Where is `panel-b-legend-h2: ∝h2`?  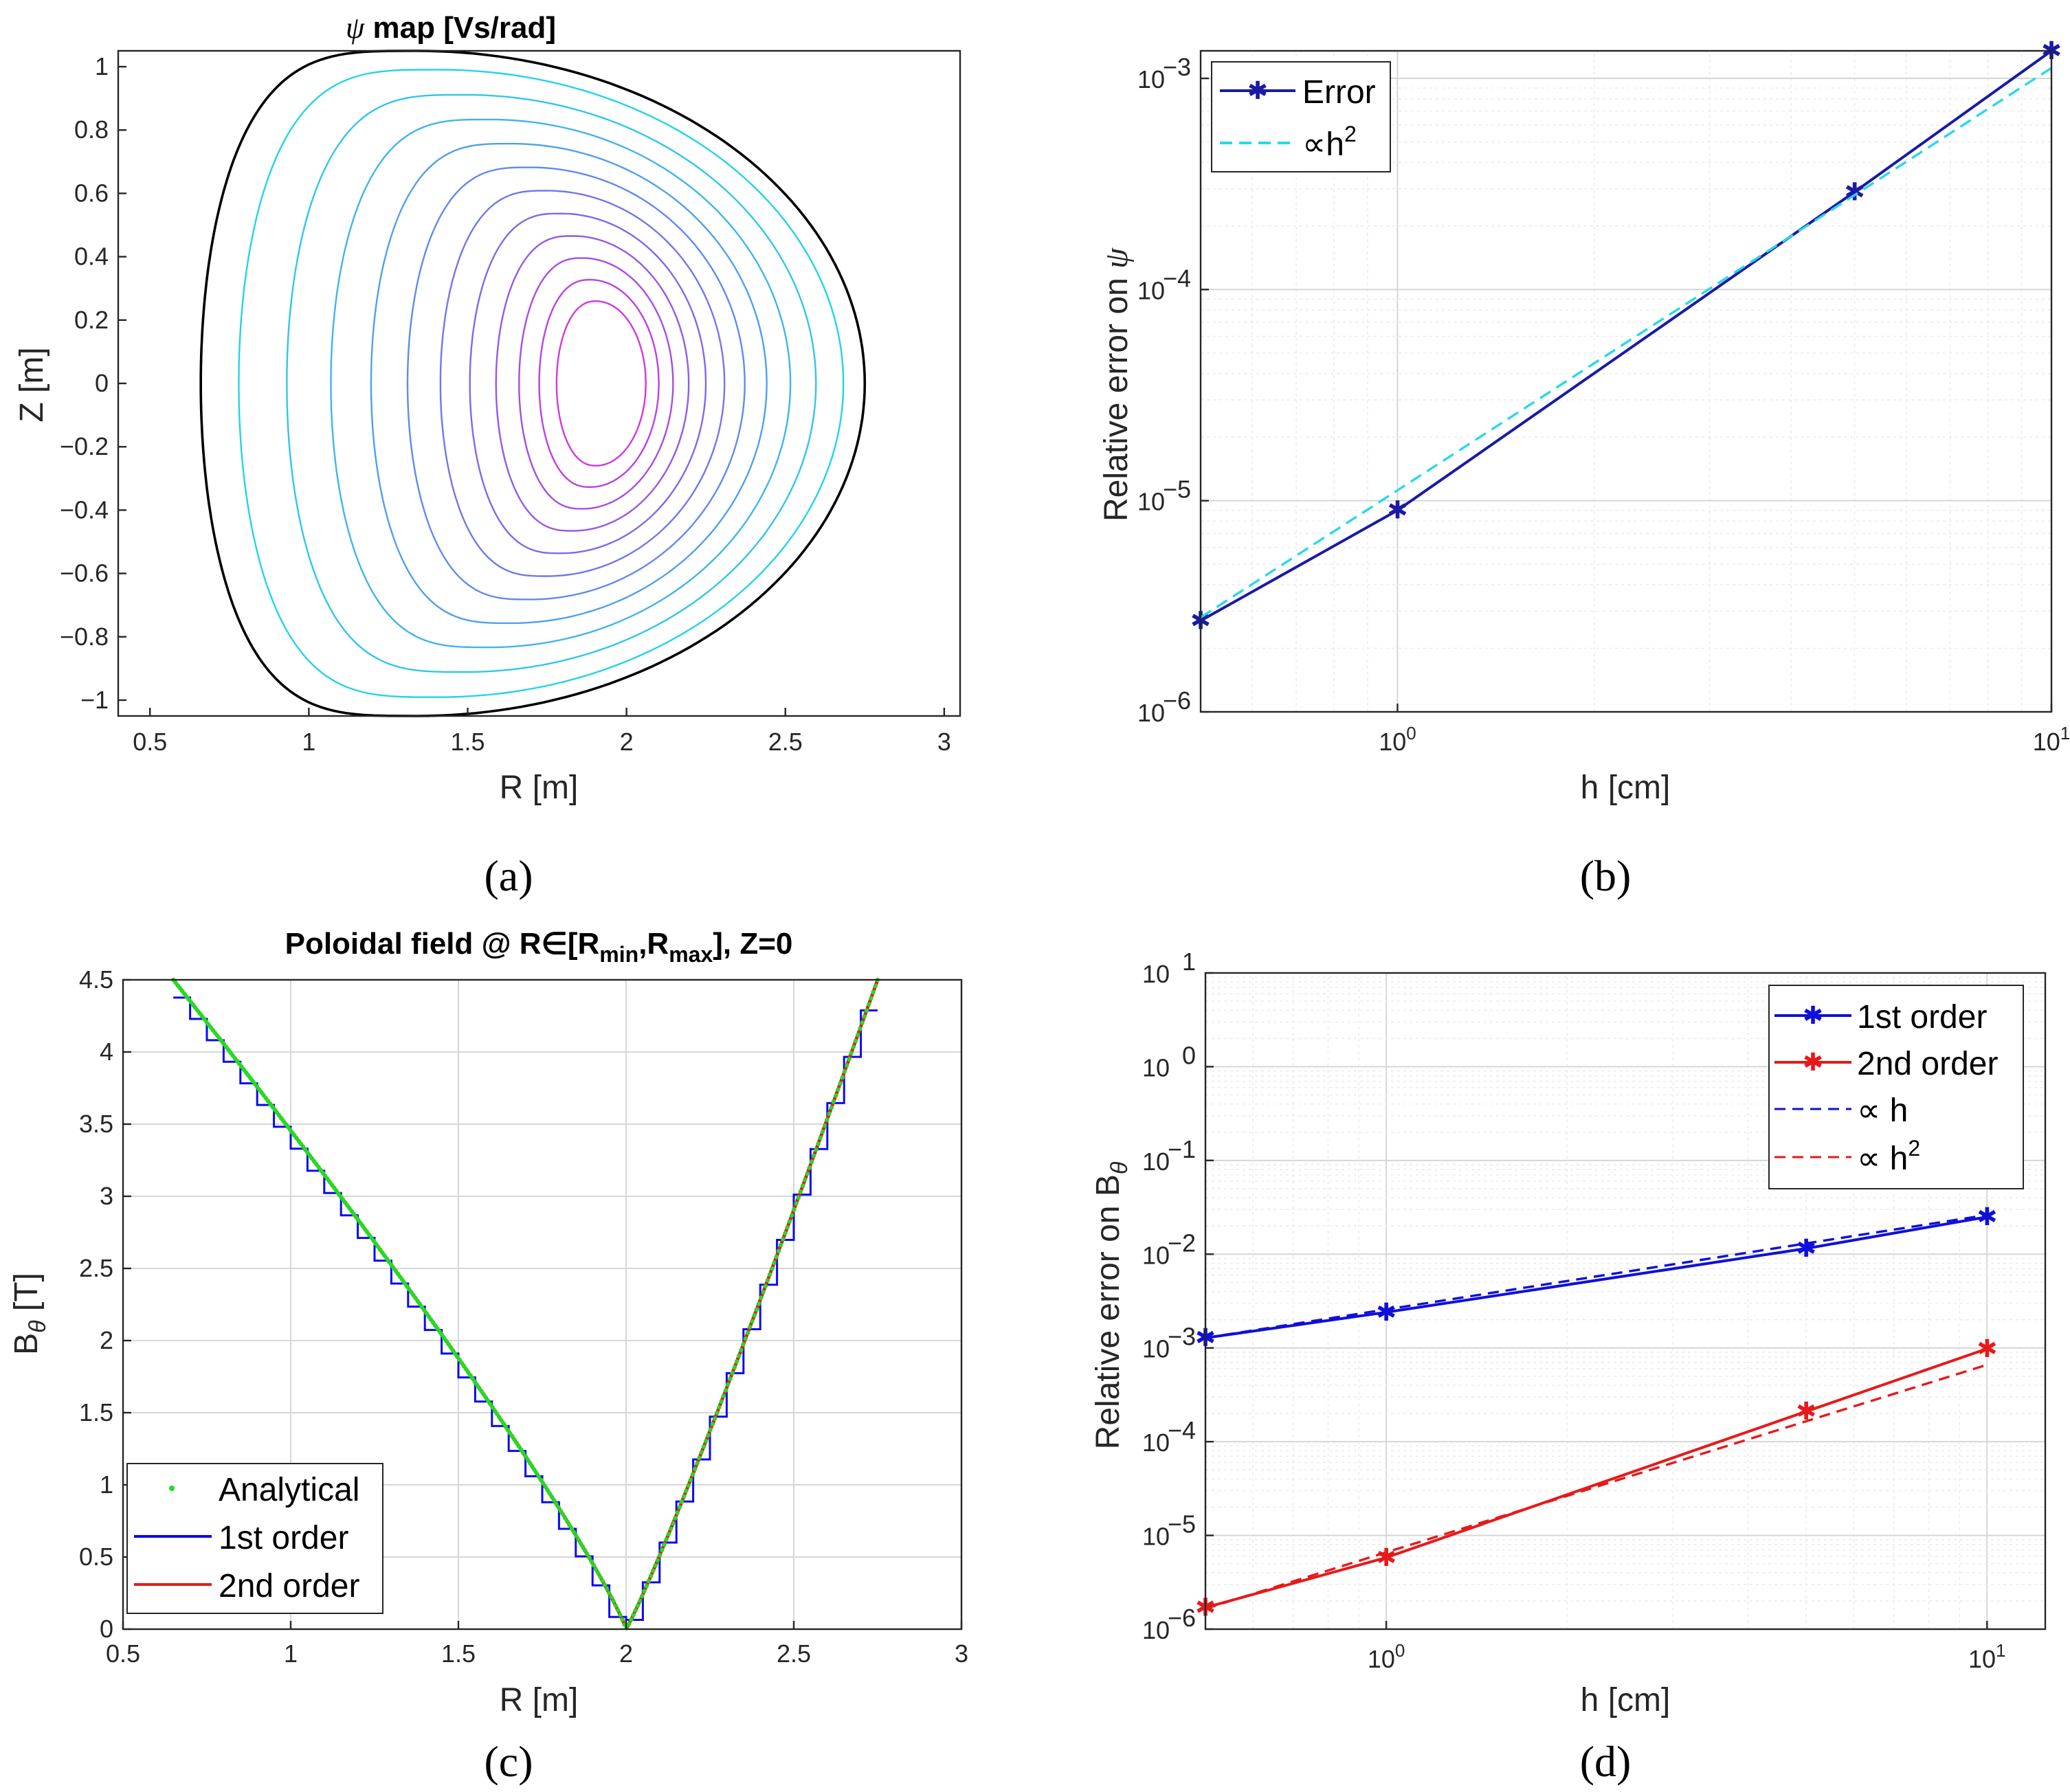
panel-b-legend-h2: ∝h2 is located at coordinates (1329, 142).